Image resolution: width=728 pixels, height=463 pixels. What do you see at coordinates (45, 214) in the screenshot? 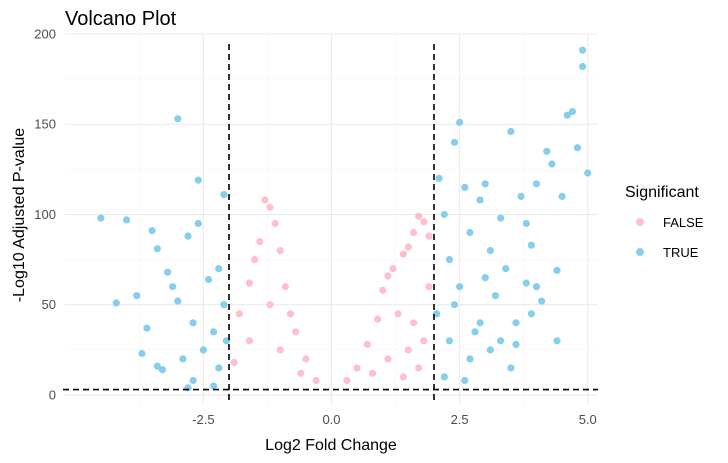
I see `y-tick-label: 100` at bounding box center [45, 214].